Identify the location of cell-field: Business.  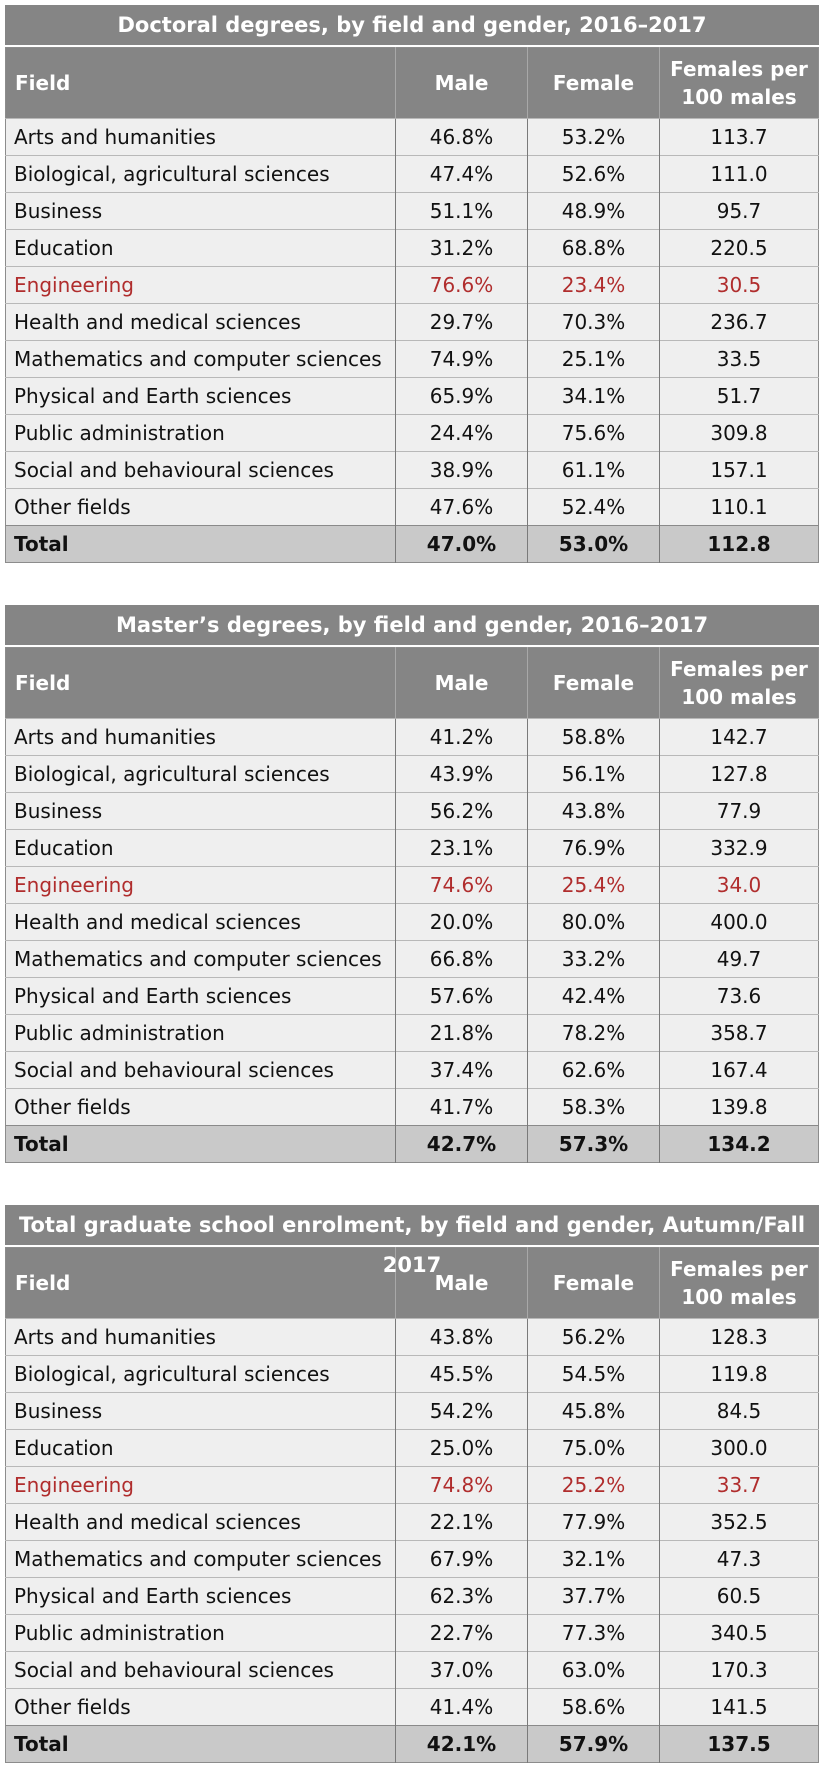
(200, 211).